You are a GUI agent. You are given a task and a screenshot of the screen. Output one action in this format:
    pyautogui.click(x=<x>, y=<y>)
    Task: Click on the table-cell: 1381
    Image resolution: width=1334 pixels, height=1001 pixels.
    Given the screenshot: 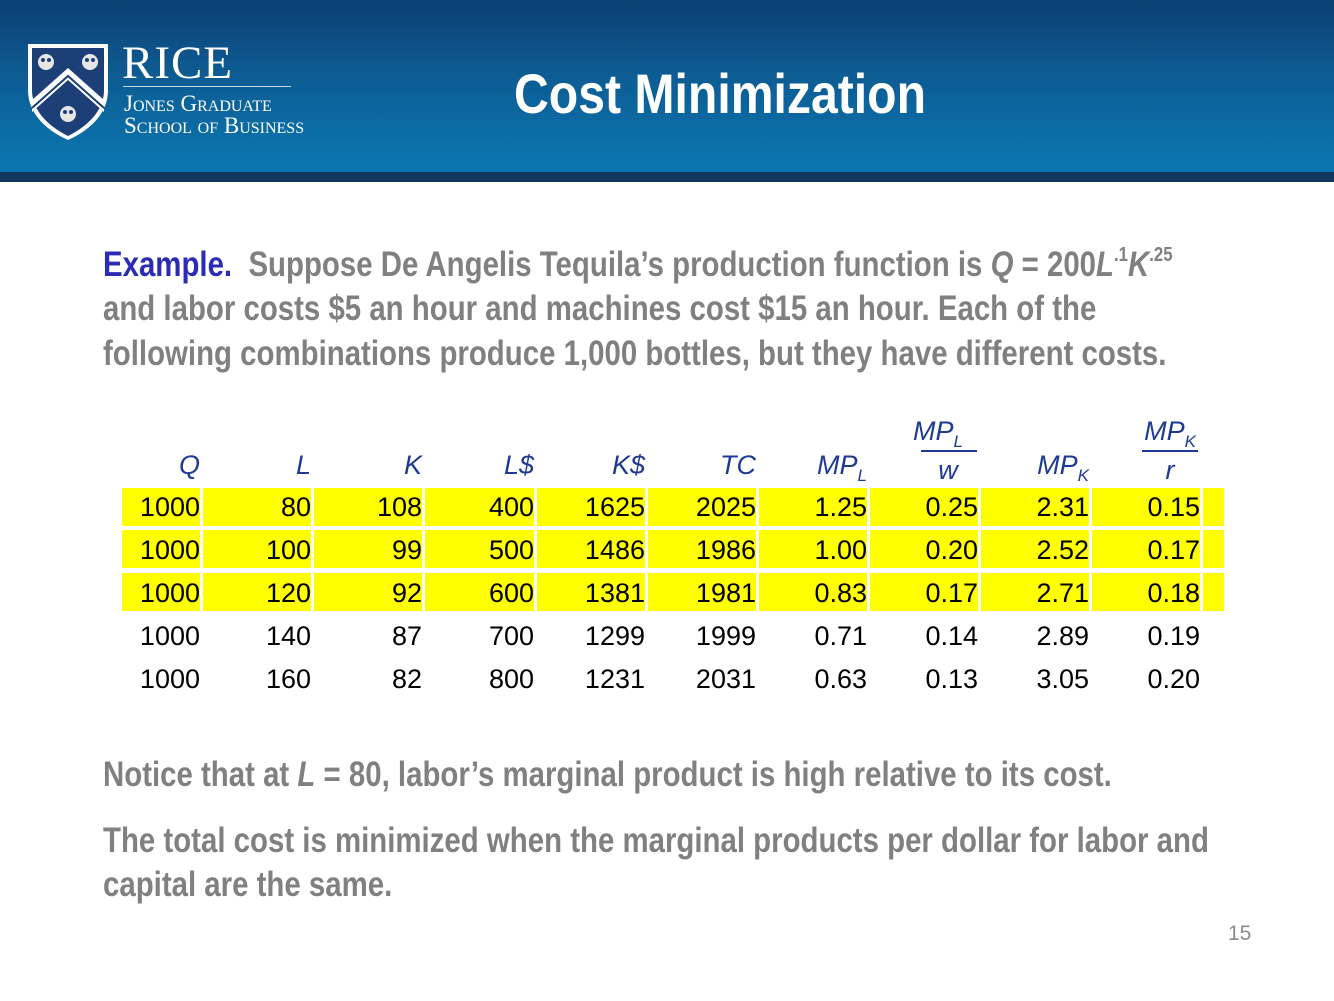 What is the action you would take?
    pyautogui.click(x=614, y=593)
    